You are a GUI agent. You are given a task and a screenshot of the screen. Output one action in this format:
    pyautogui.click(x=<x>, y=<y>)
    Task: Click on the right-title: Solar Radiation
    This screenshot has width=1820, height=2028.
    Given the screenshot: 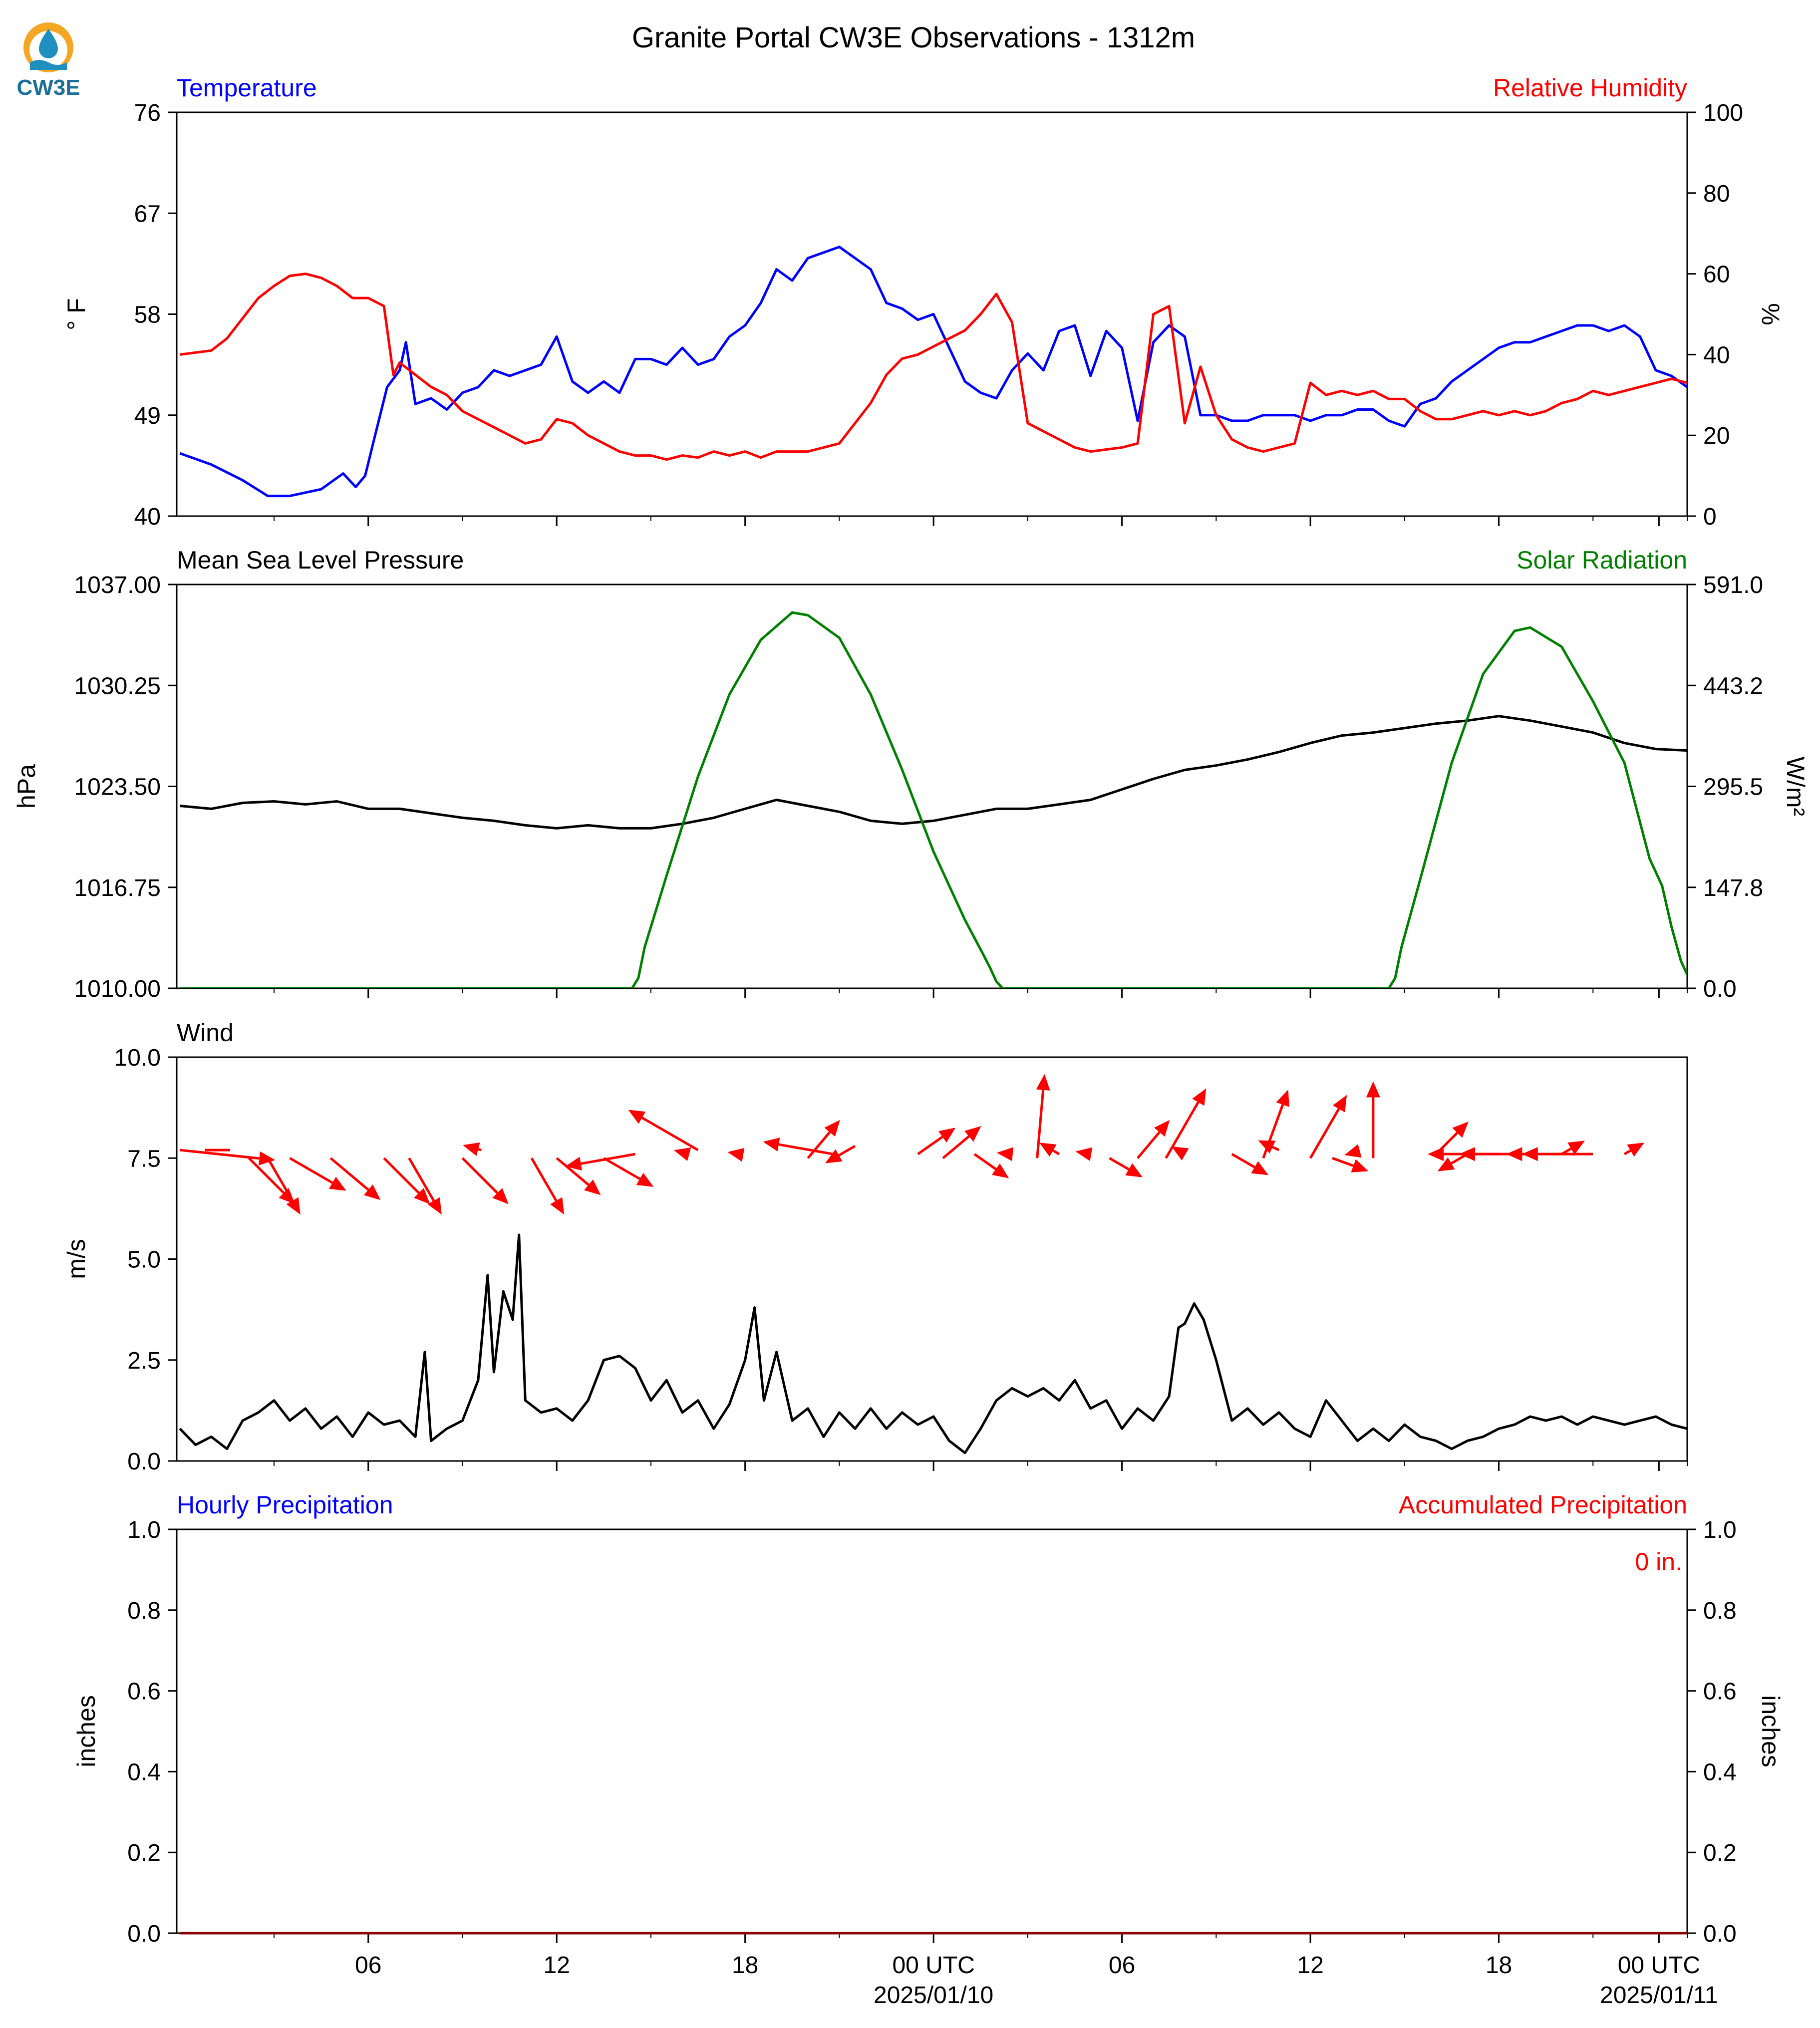 What is the action you would take?
    pyautogui.click(x=1602, y=560)
    